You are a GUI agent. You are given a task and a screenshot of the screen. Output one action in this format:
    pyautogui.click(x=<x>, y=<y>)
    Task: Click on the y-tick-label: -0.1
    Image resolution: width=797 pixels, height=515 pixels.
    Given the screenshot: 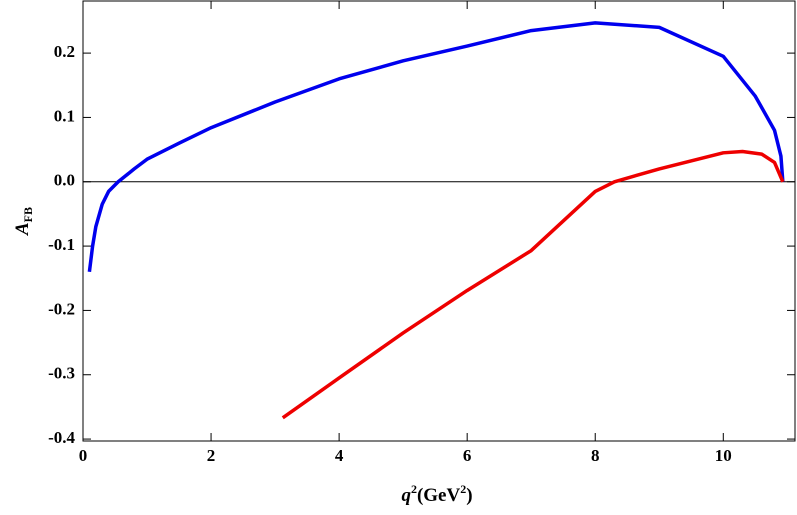 What is the action you would take?
    pyautogui.click(x=61, y=244)
    